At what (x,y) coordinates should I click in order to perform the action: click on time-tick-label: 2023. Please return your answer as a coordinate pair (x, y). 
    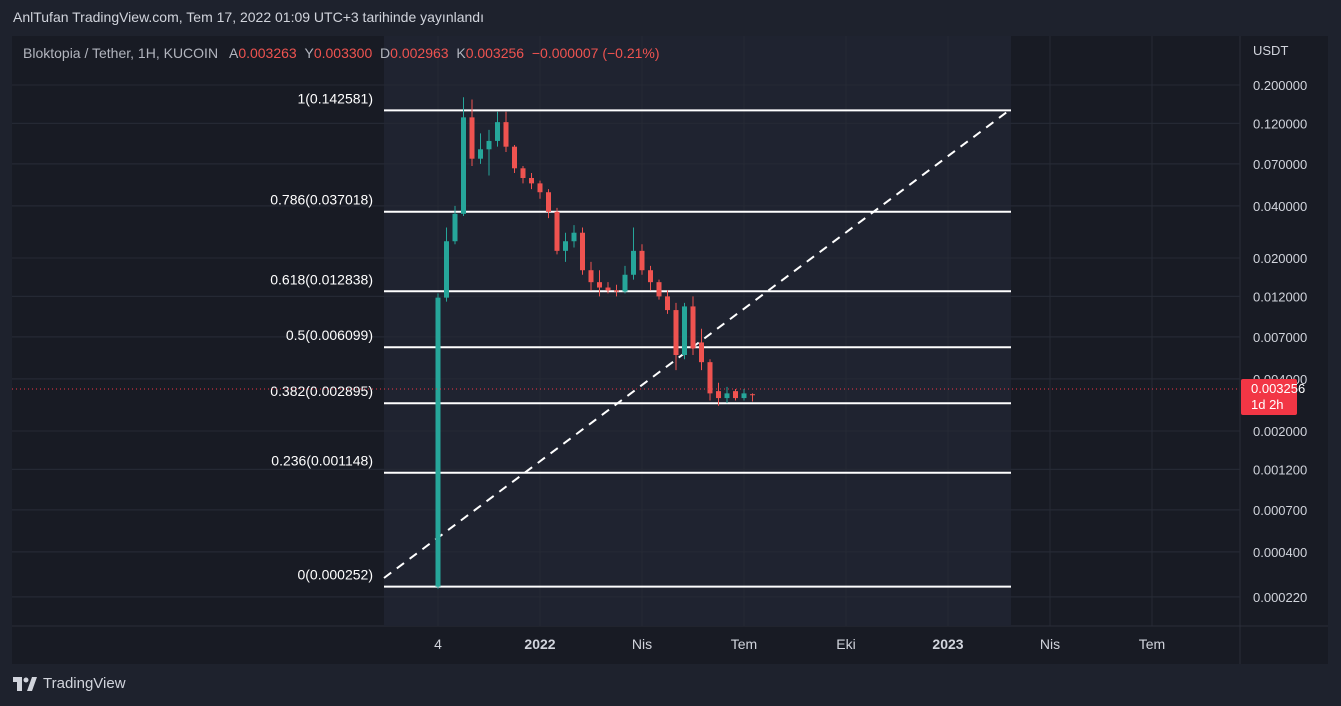
    Looking at the image, I should click on (947, 644).